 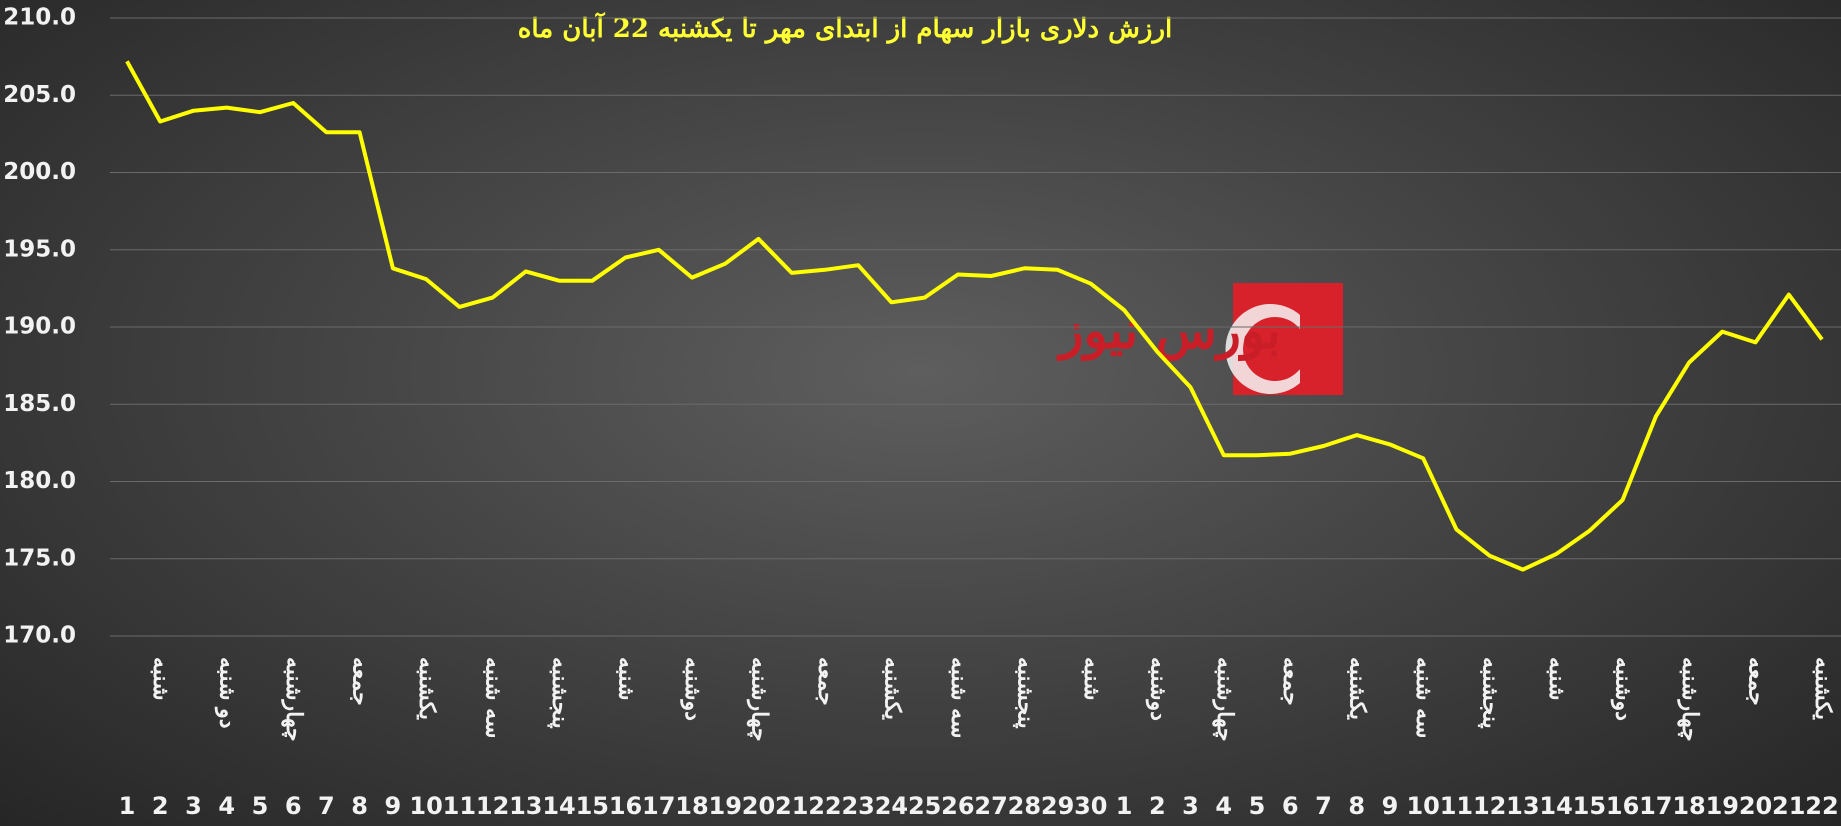 What do you see at coordinates (1024, 806) in the screenshot?
I see `x-tick-label: 28` at bounding box center [1024, 806].